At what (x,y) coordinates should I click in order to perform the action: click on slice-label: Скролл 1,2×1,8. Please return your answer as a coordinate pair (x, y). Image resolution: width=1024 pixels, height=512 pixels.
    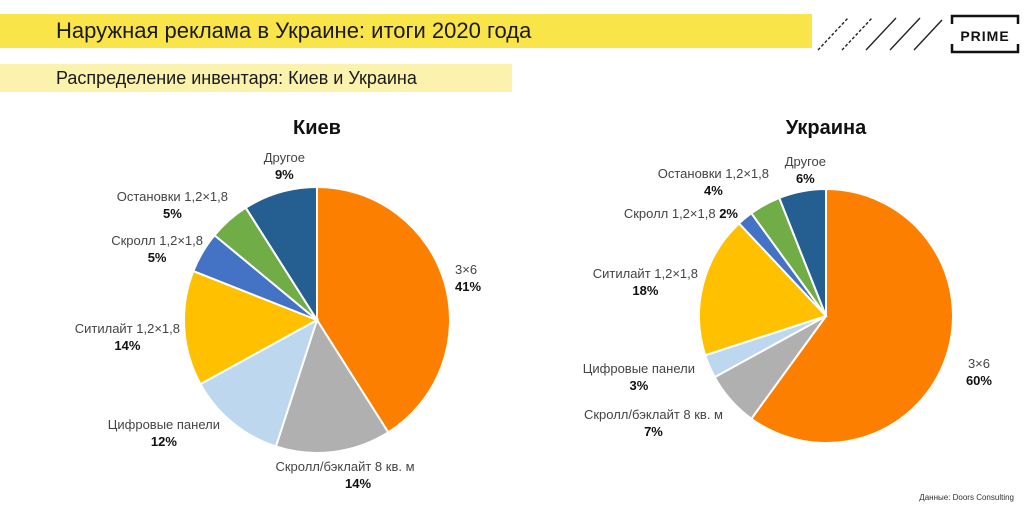
    Looking at the image, I should click on (157, 240).